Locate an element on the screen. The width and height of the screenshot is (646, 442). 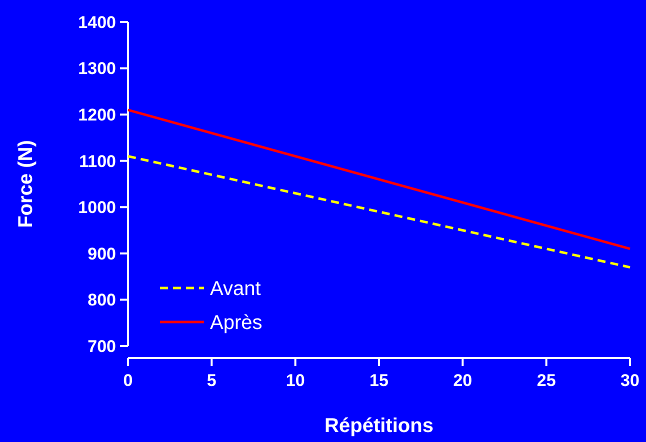
y-tick-label: 1100 is located at coordinates (97, 161).